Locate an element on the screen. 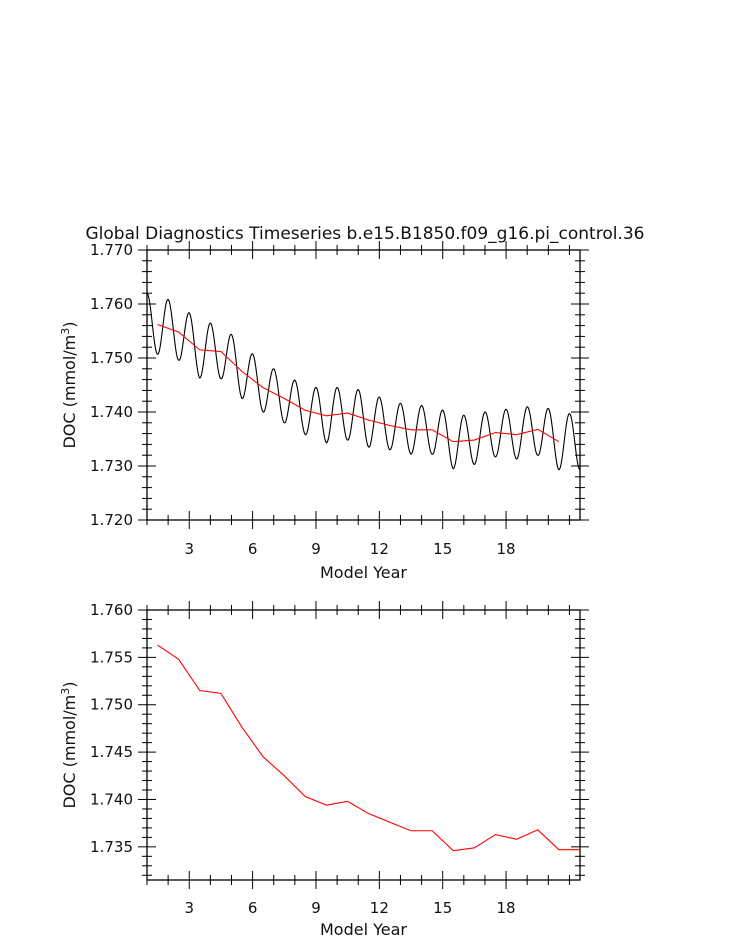 The height and width of the screenshot is (945, 733). y-tick-label: 1.730 is located at coordinates (111, 466).